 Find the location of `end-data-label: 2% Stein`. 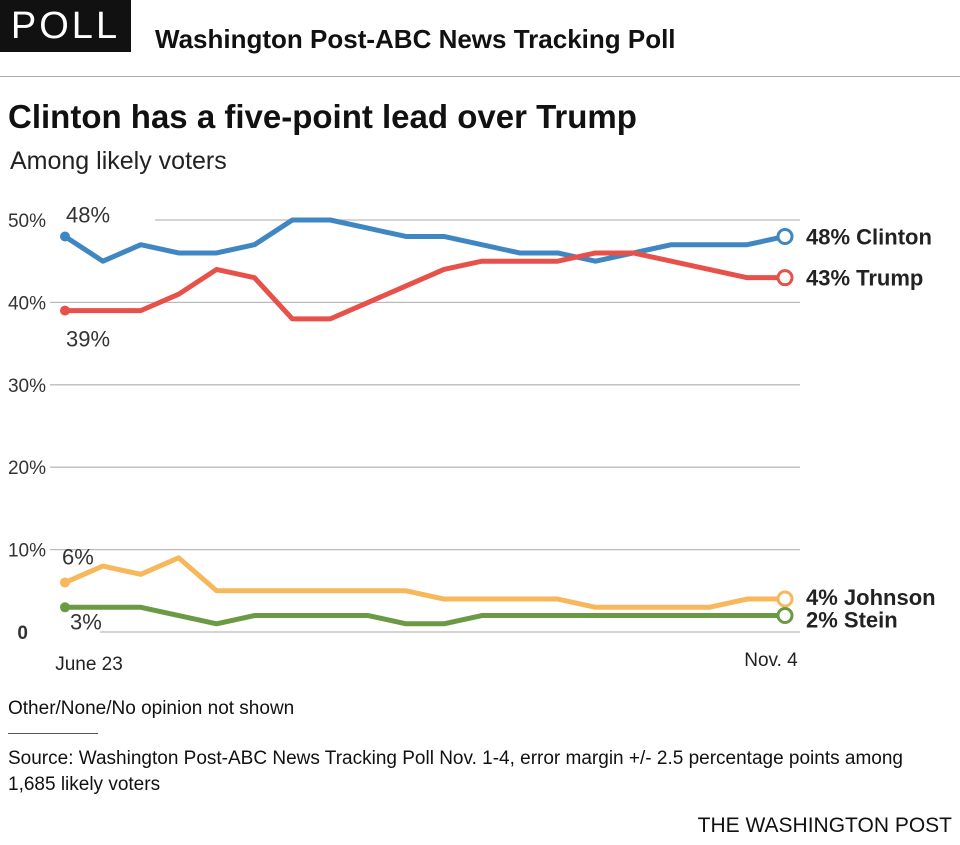

end-data-label: 2% Stein is located at coordinates (852, 620).